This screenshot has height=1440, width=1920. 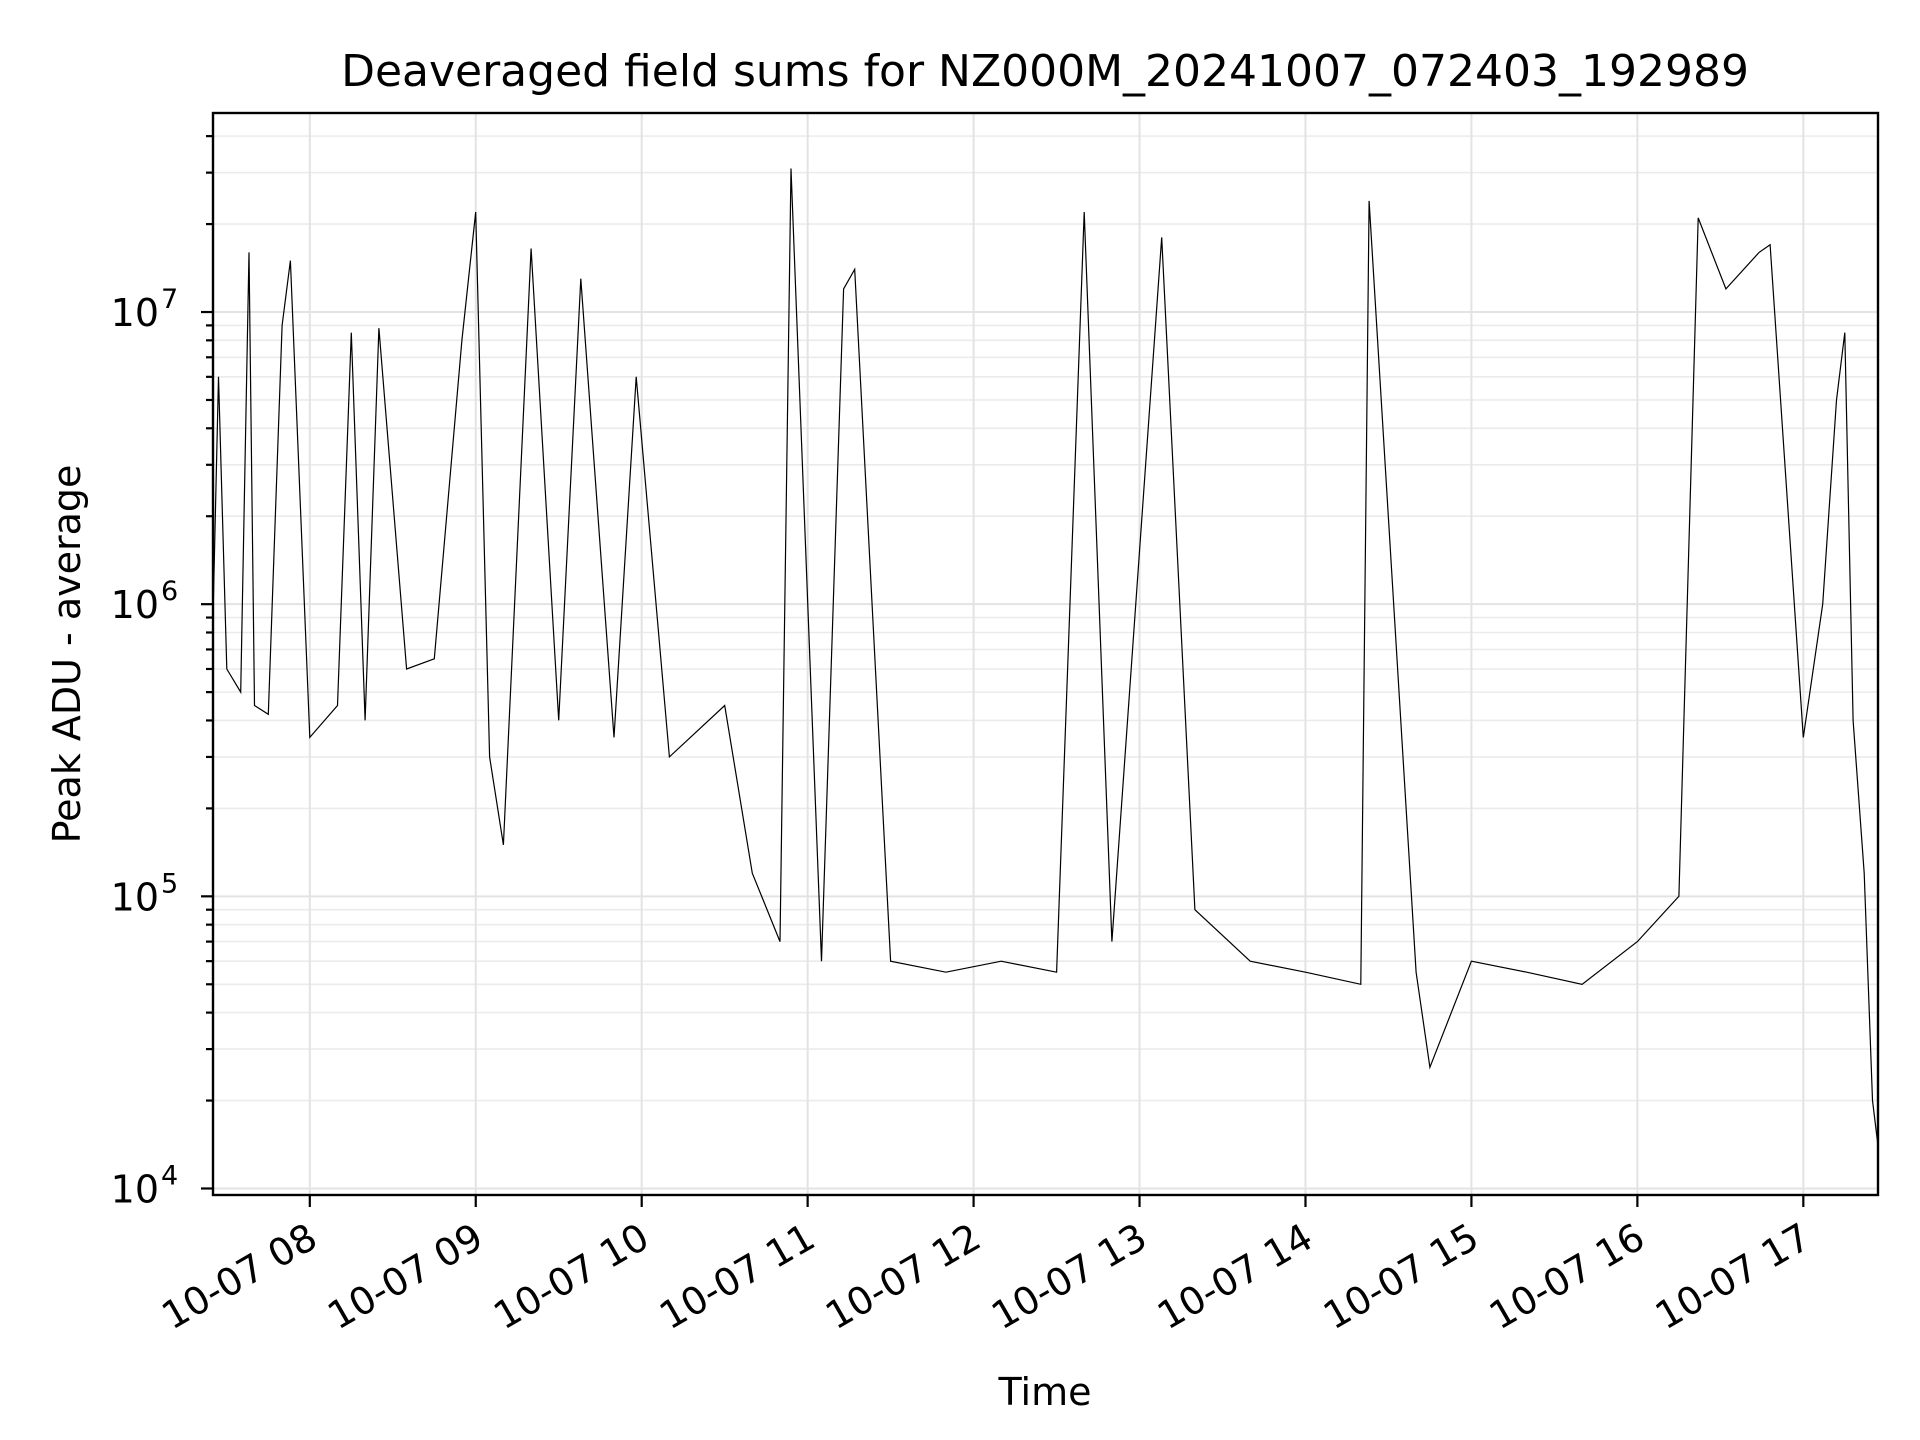 I want to click on x-tick-label: 10-07 16, so click(x=1567, y=1277).